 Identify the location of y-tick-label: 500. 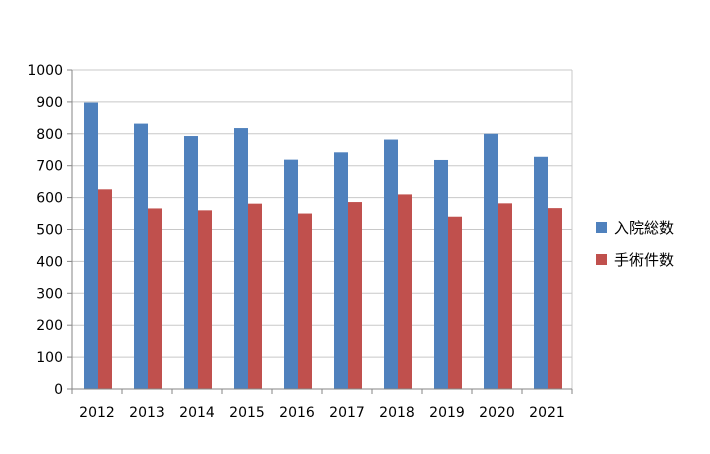
(49, 231).